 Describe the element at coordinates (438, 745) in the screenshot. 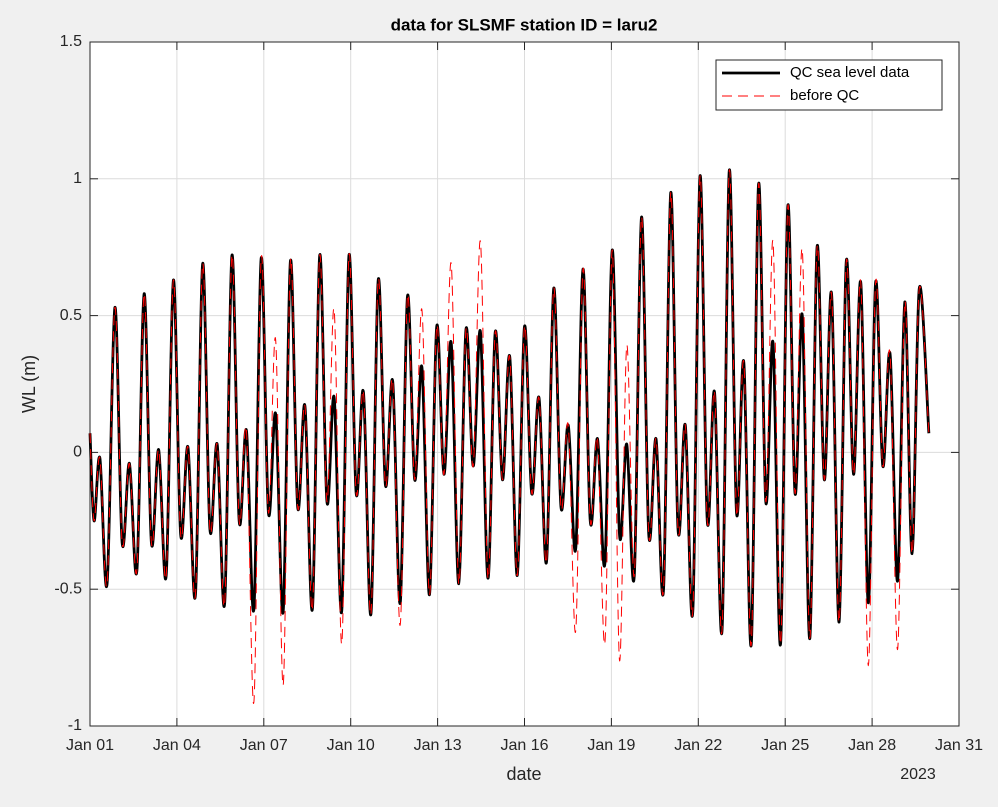

I see `x-tick-label: Jan 13` at that location.